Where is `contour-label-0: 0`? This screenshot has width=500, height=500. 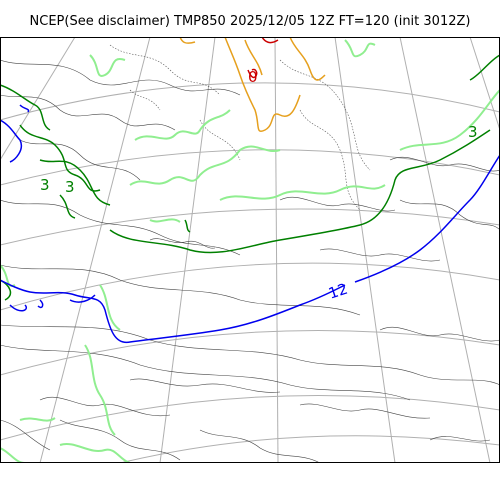
contour-label-0: 0 is located at coordinates (253, 77).